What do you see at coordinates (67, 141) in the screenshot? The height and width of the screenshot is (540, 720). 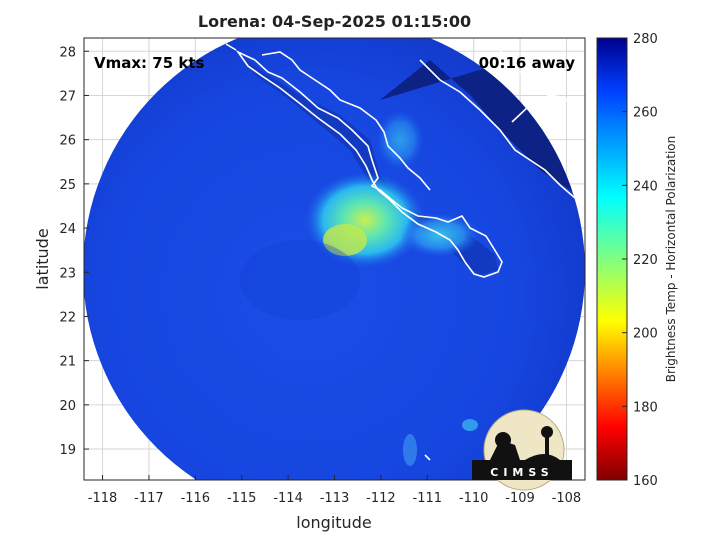 I see `y-tick-label: 26` at bounding box center [67, 141].